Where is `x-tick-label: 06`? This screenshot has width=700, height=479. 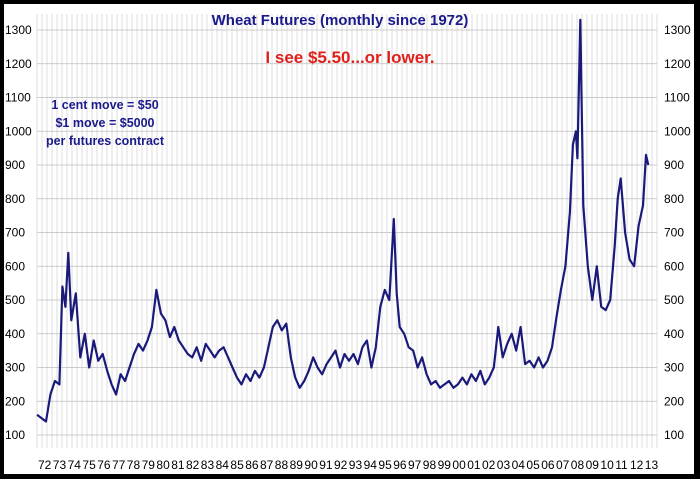
x-tick-label: 06 is located at coordinates (548, 465).